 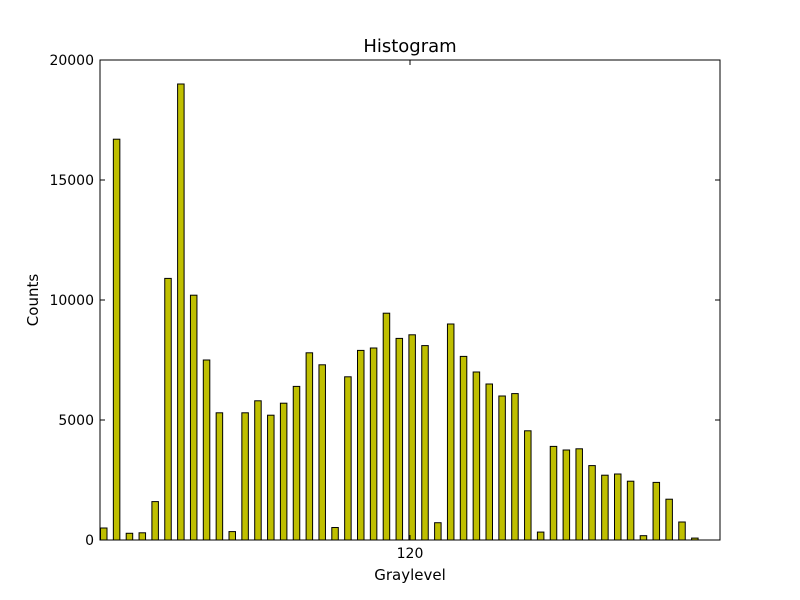 I want to click on x-axis-label: Graylevel, so click(x=410, y=575).